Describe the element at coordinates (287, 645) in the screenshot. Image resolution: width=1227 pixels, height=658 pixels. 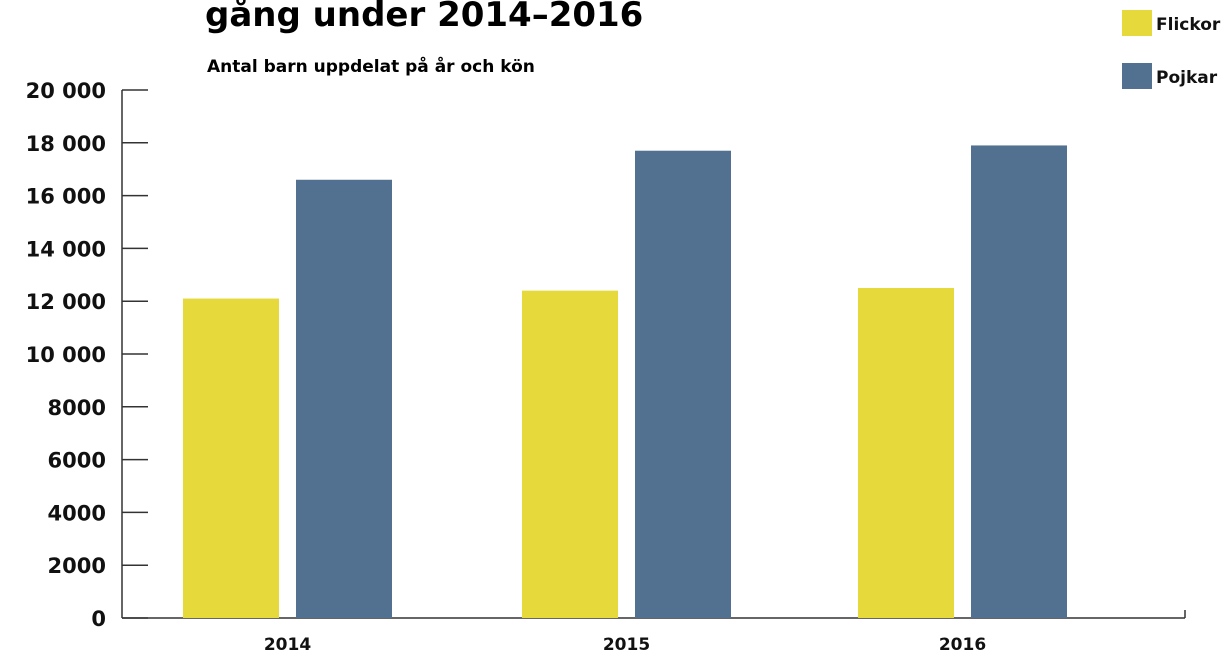
I see `x-tick-label: 2014` at that location.